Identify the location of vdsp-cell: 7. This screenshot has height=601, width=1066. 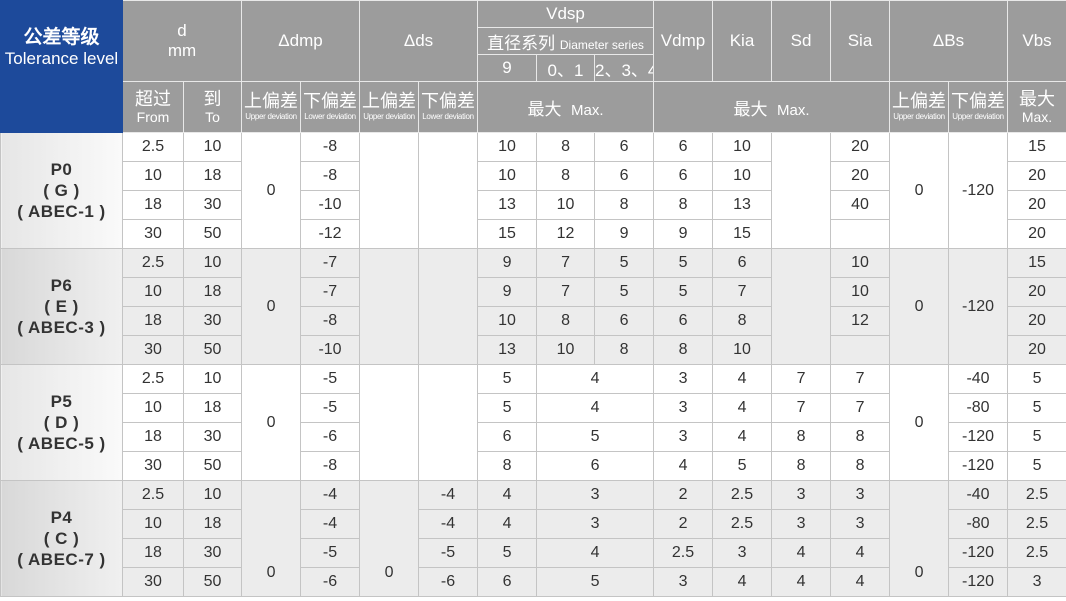
(566, 292).